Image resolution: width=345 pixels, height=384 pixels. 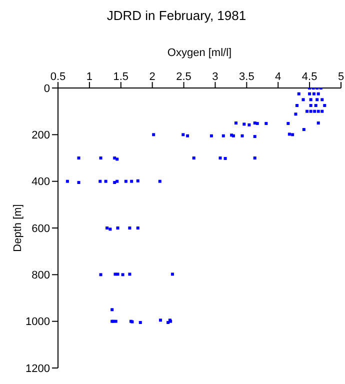 I want to click on y-tick-label: 800, so click(x=41, y=276).